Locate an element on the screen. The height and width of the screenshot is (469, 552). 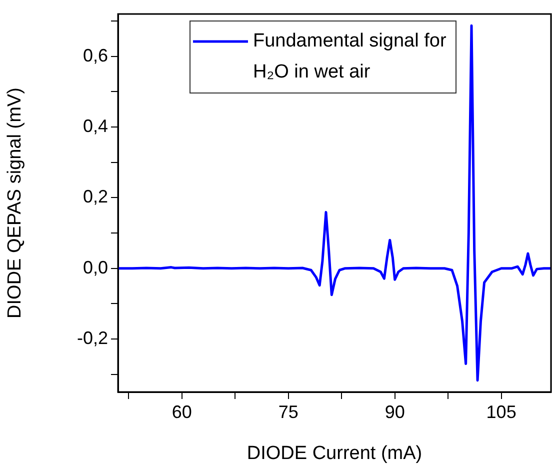
y-axis-title: DIODE QEPAS signal (mV) is located at coordinates (15, 203).